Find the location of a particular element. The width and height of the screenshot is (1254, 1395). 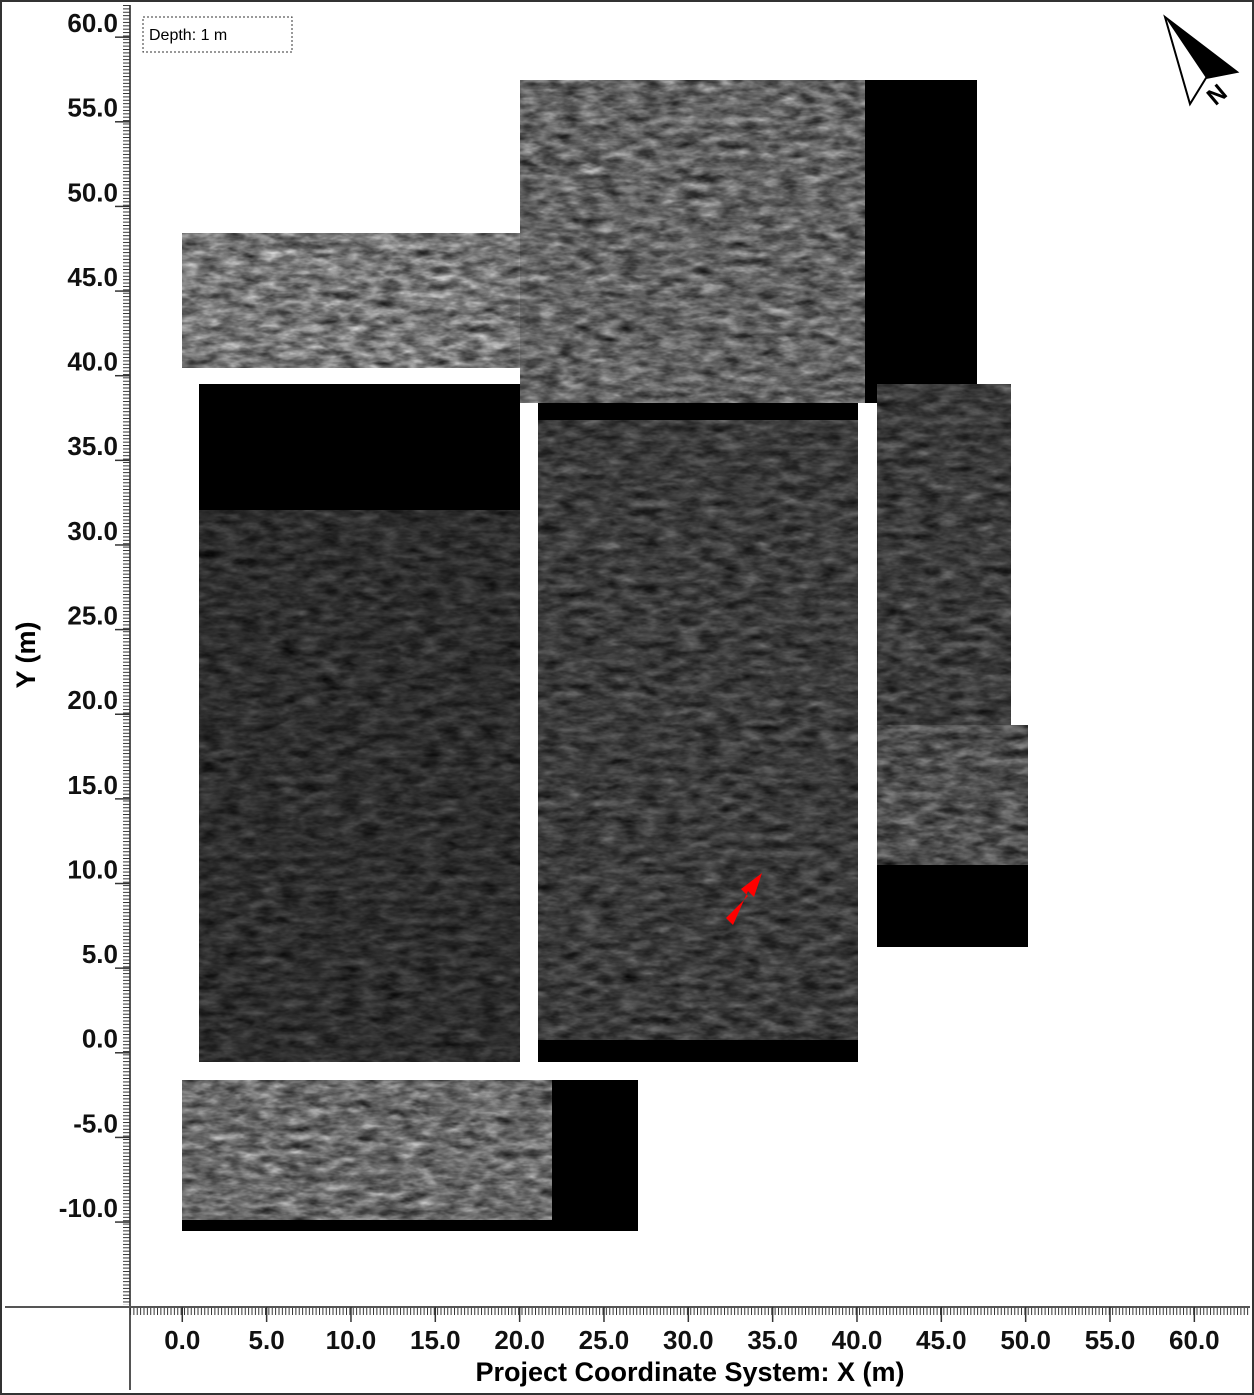

depth-box is located at coordinates (217, 34).